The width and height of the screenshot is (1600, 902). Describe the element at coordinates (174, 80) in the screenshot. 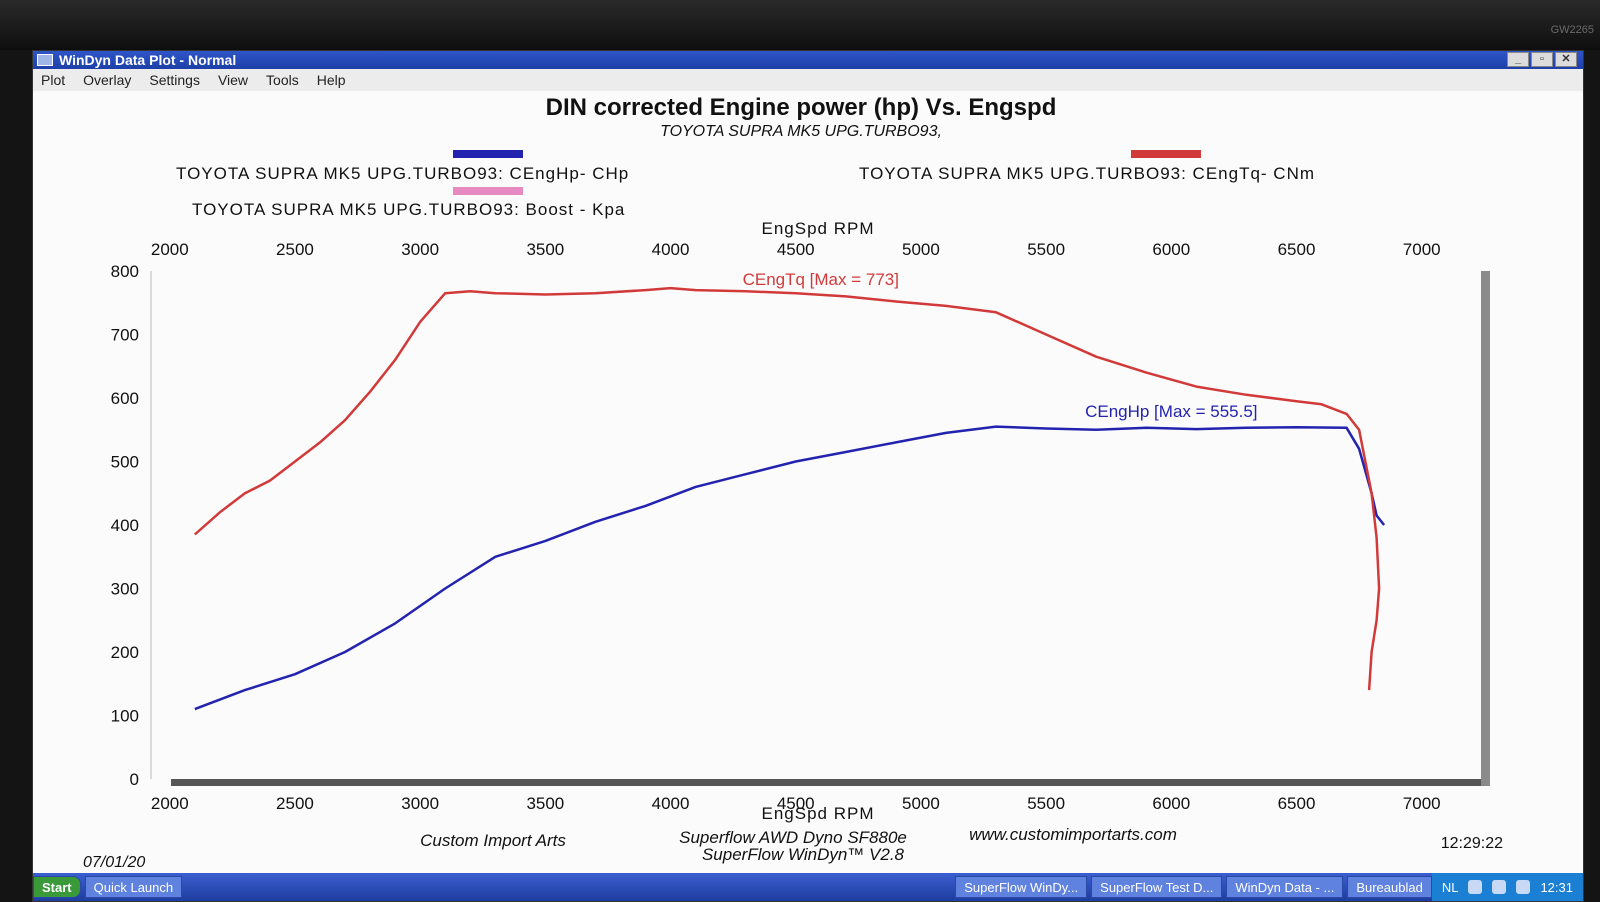

I see `menu-settings: Settings` at that location.